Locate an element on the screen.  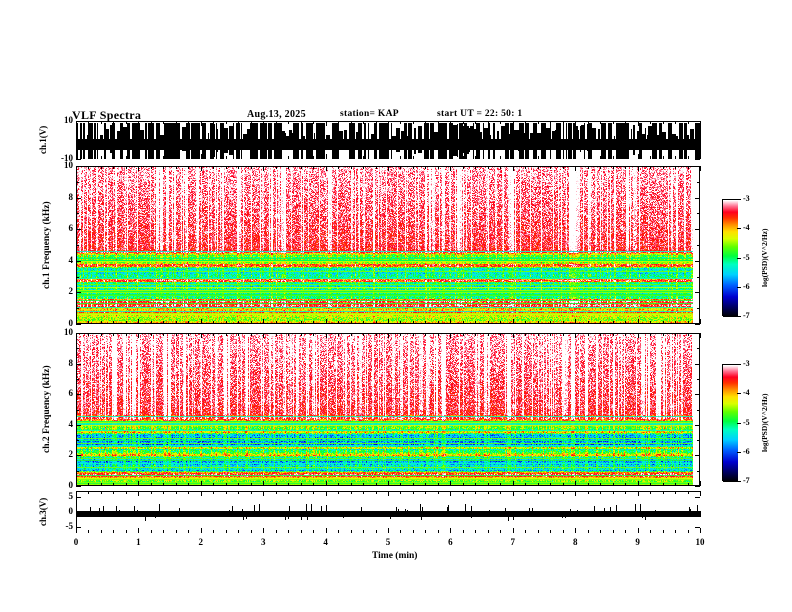
ch2-spec-tick-label: 4 is located at coordinates (71, 424).